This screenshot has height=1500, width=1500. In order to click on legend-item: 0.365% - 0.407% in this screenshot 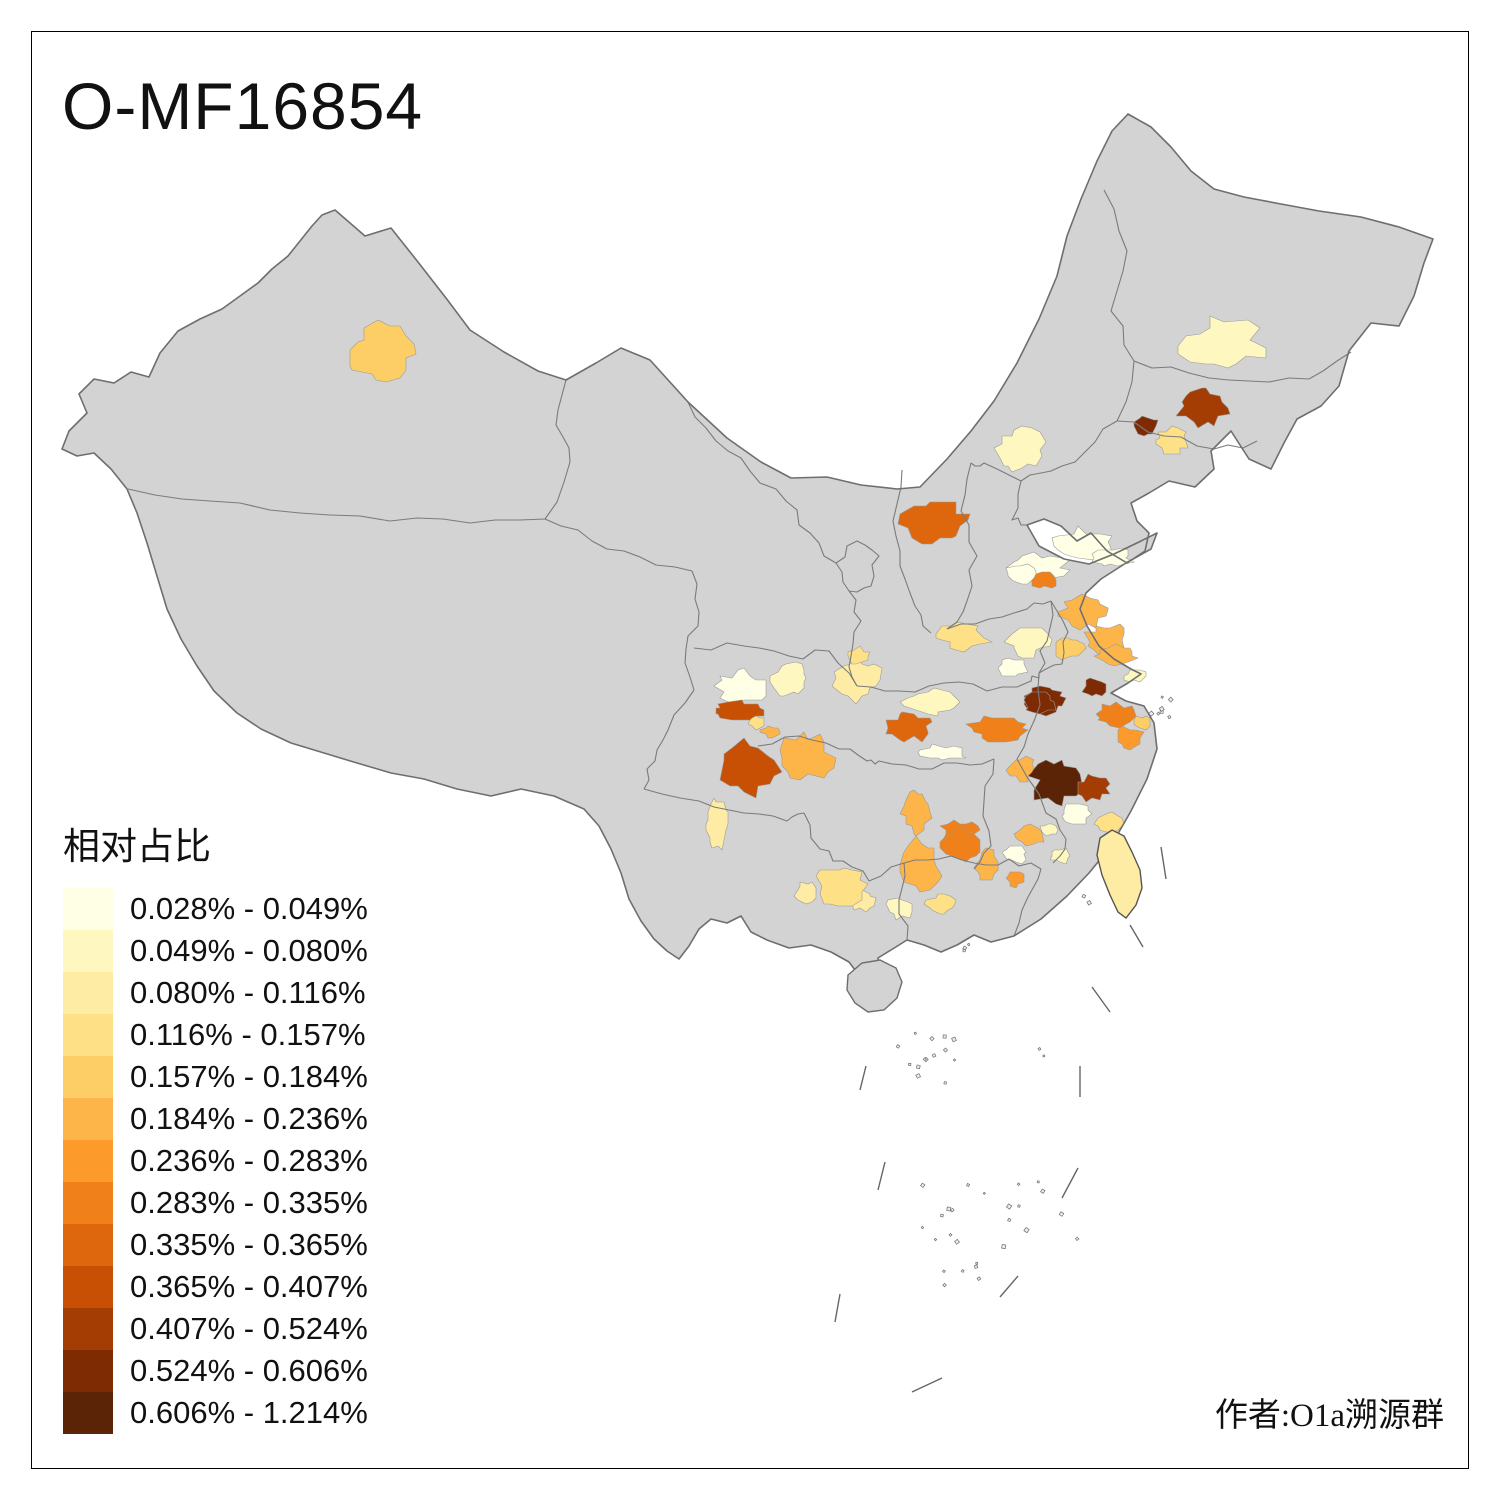, I will do `click(215, 1287)`.